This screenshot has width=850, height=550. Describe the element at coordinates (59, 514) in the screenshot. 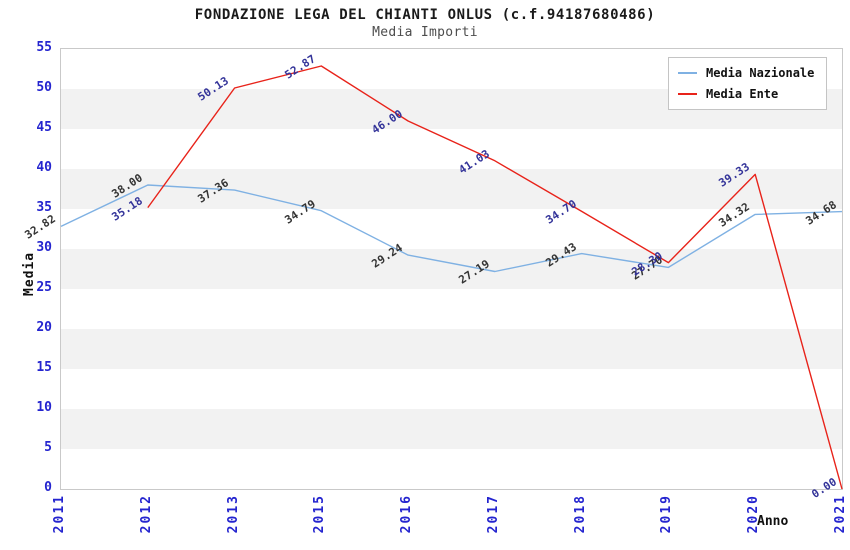

I see `x-tick-label: 2011` at that location.